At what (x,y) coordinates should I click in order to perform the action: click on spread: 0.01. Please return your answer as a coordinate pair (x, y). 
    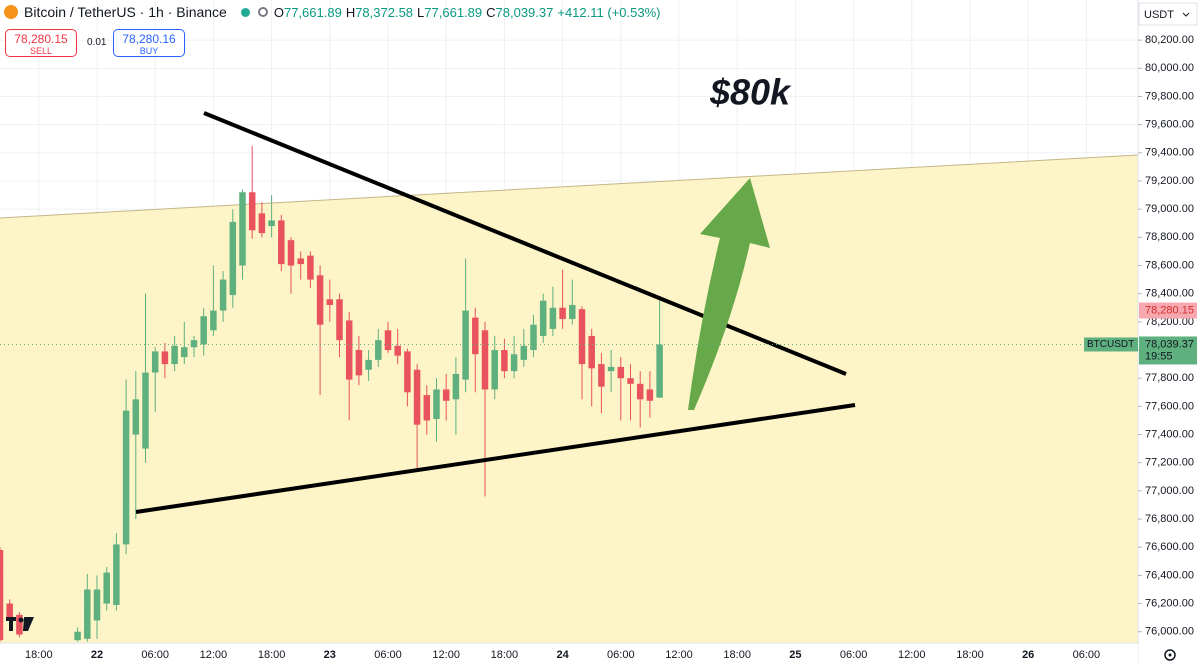
    Looking at the image, I should click on (97, 42).